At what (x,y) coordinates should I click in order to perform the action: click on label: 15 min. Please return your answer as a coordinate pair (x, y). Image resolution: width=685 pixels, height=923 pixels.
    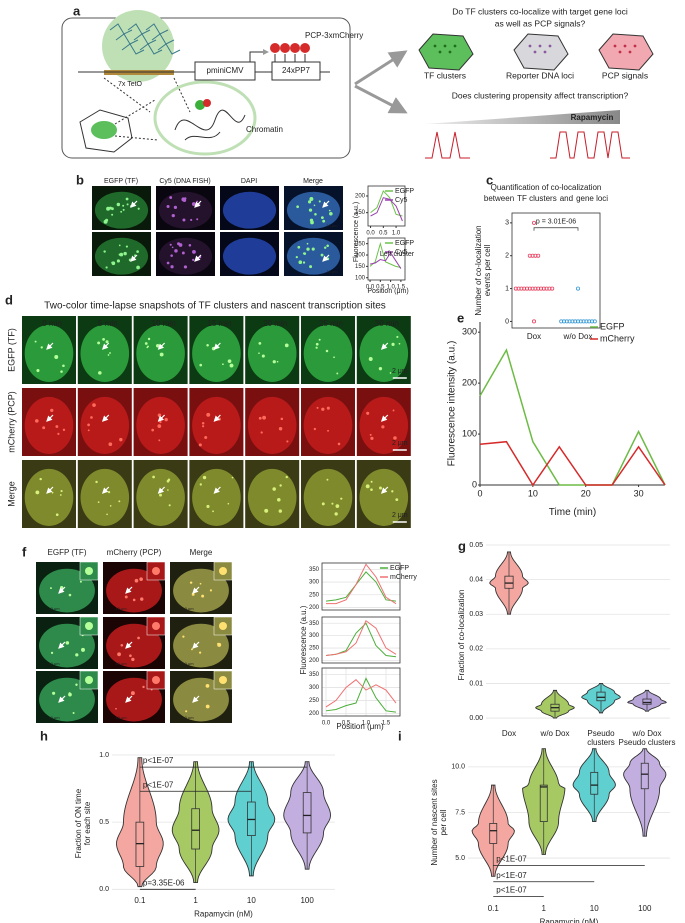
    Looking at the image, I should click on (219, 323).